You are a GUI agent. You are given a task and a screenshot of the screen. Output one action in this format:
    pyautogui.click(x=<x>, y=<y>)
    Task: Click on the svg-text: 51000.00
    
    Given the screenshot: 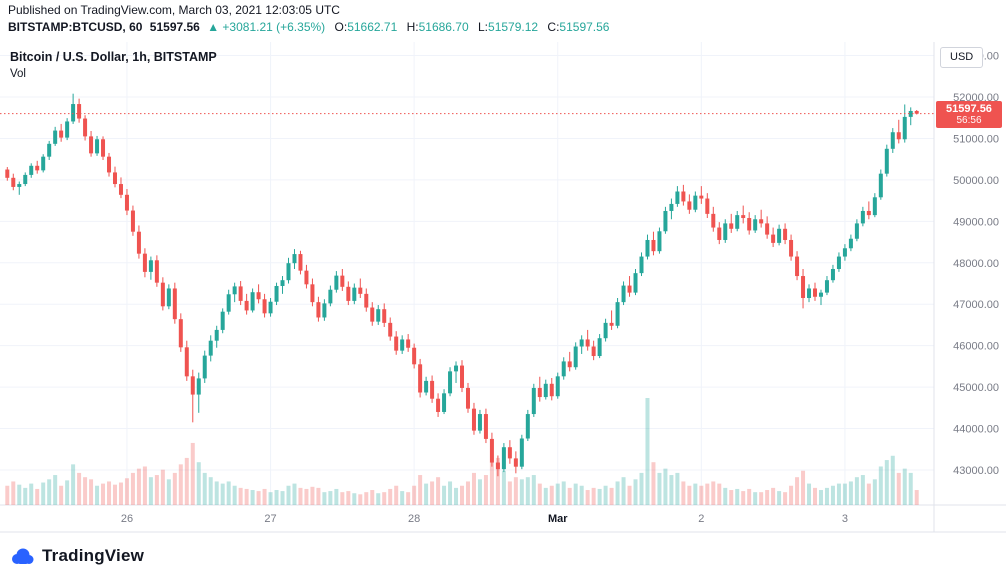 What is the action you would take?
    pyautogui.click(x=976, y=139)
    